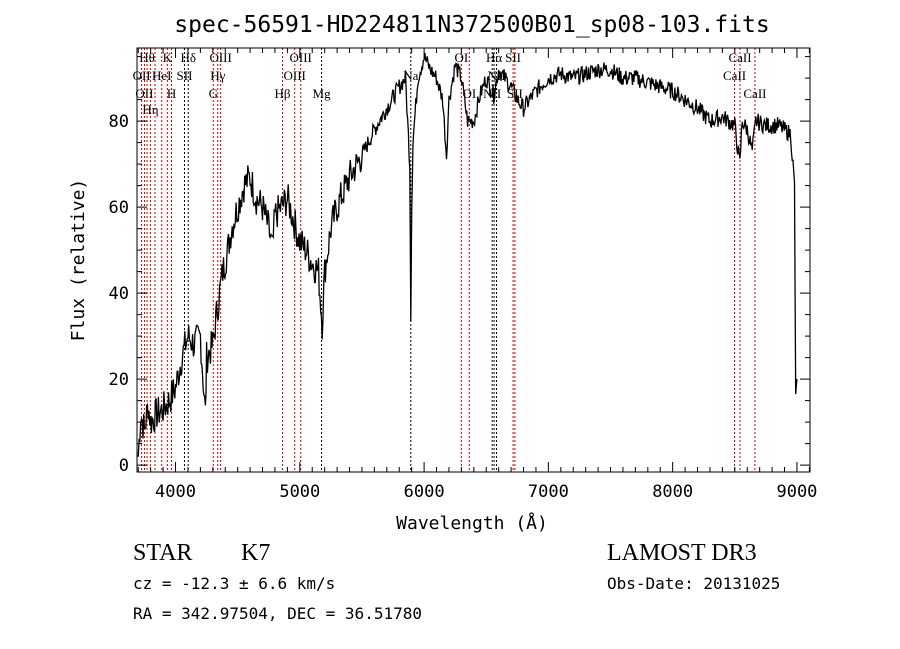  Describe the element at coordinates (410, 75) in the screenshot. I see `spectral-line-label: Na` at that location.